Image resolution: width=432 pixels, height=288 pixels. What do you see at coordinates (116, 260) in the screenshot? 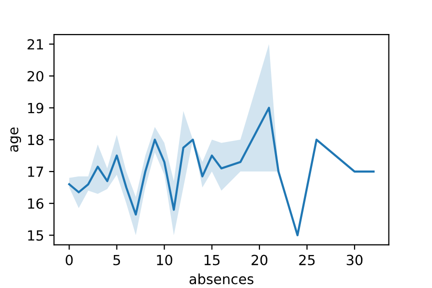
I see `x-tick-label: 5` at bounding box center [116, 260].